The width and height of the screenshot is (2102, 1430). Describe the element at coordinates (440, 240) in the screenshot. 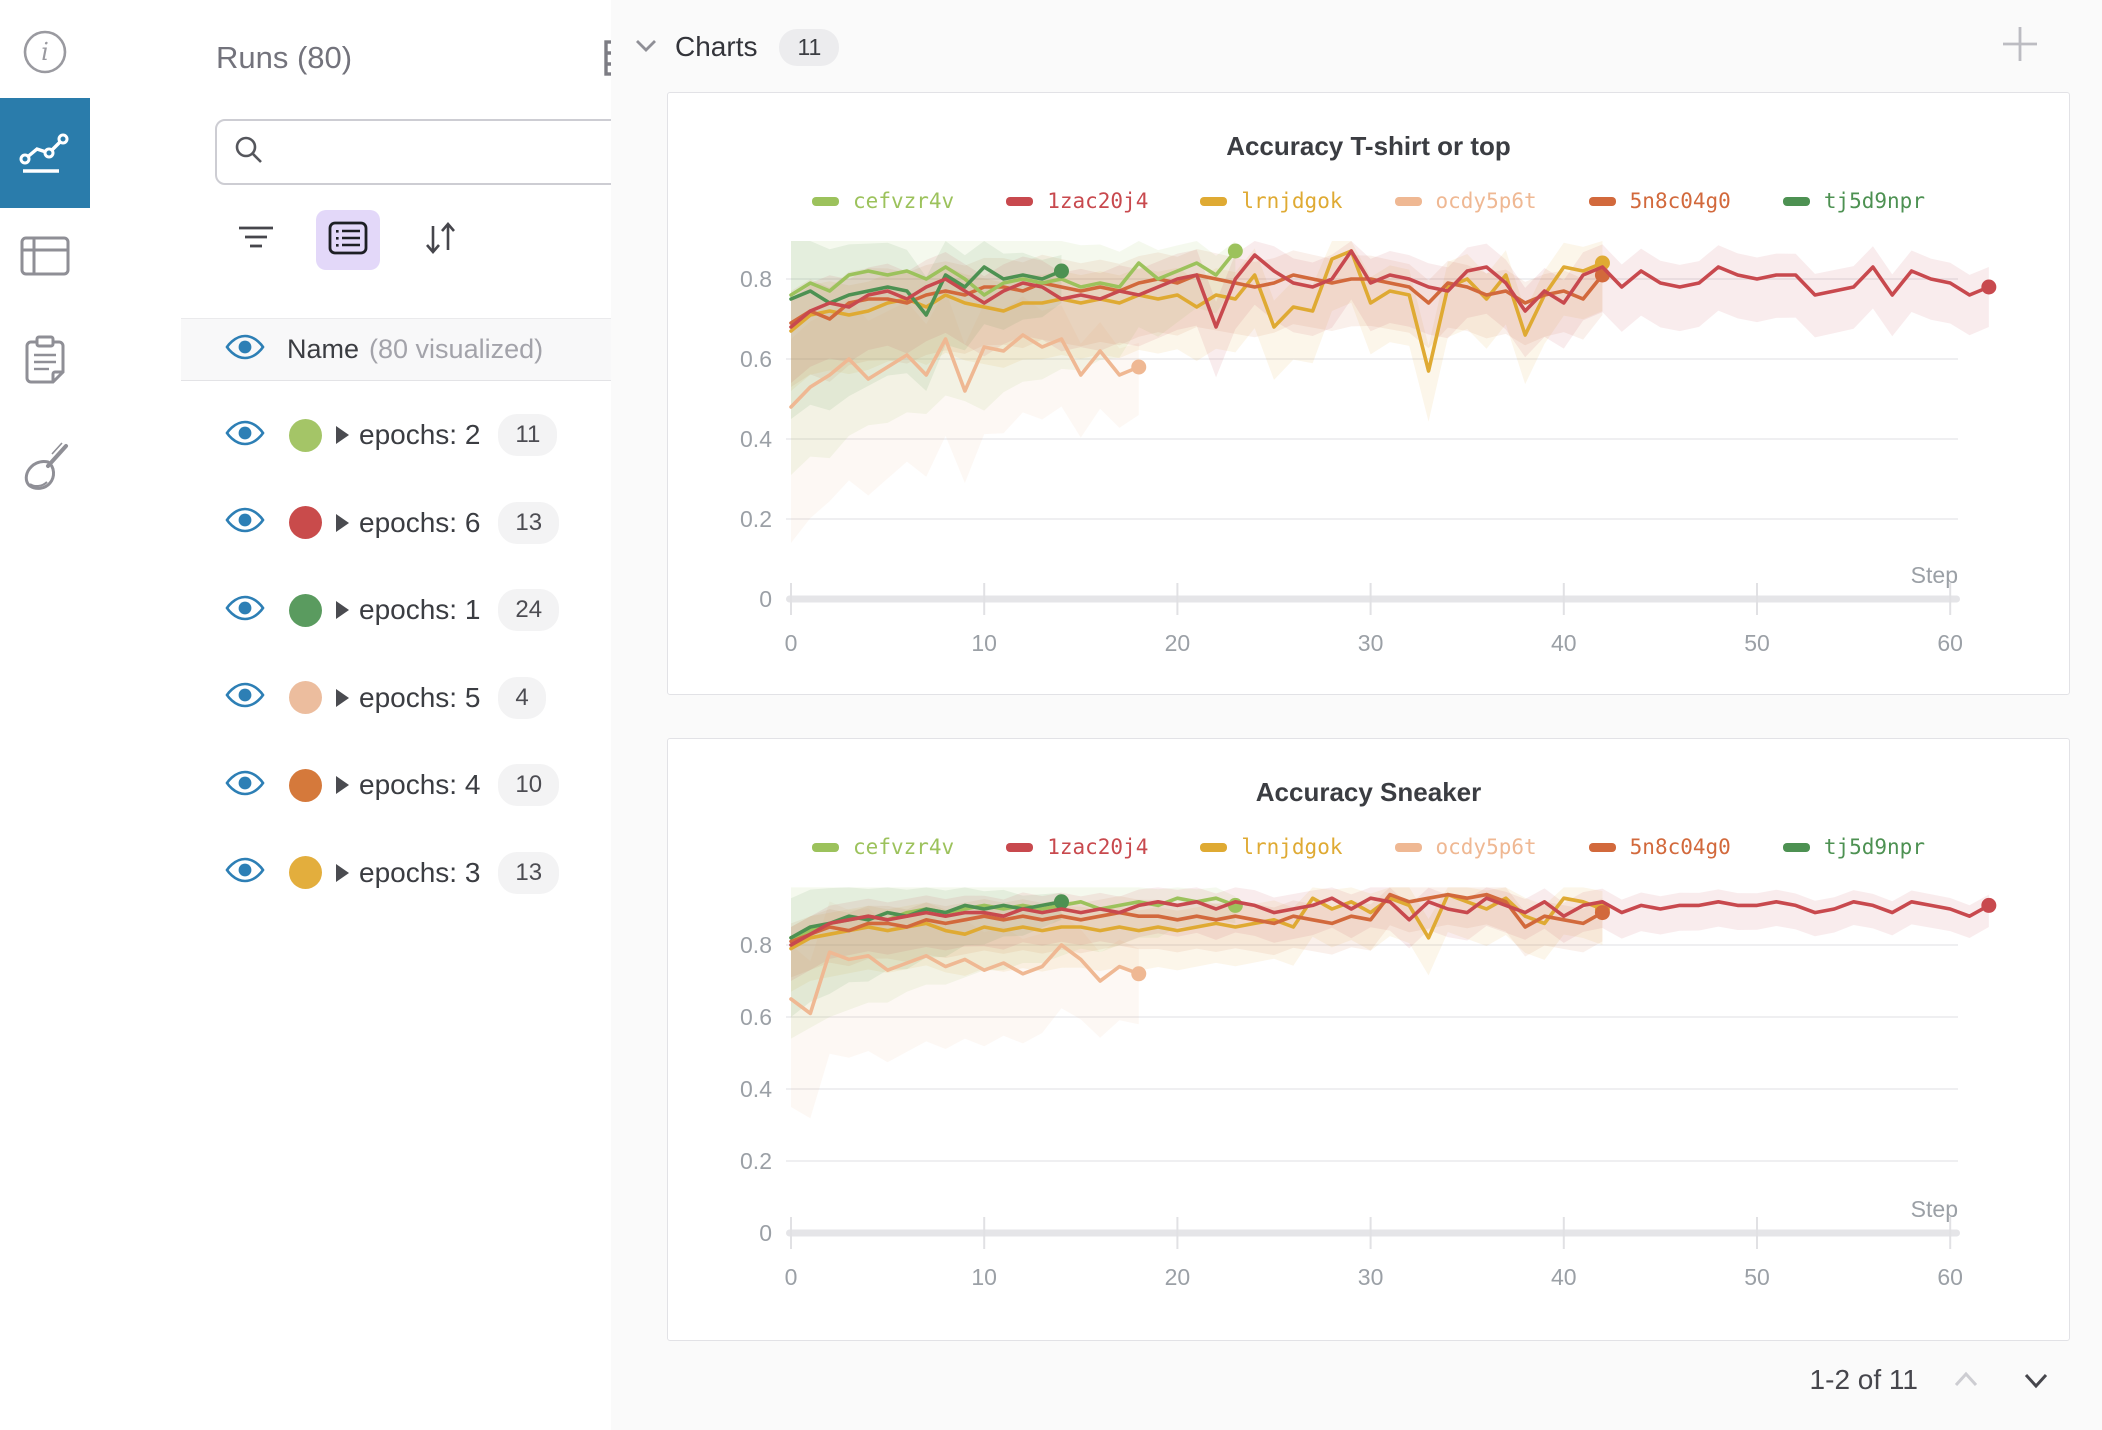

I see `sort-button` at that location.